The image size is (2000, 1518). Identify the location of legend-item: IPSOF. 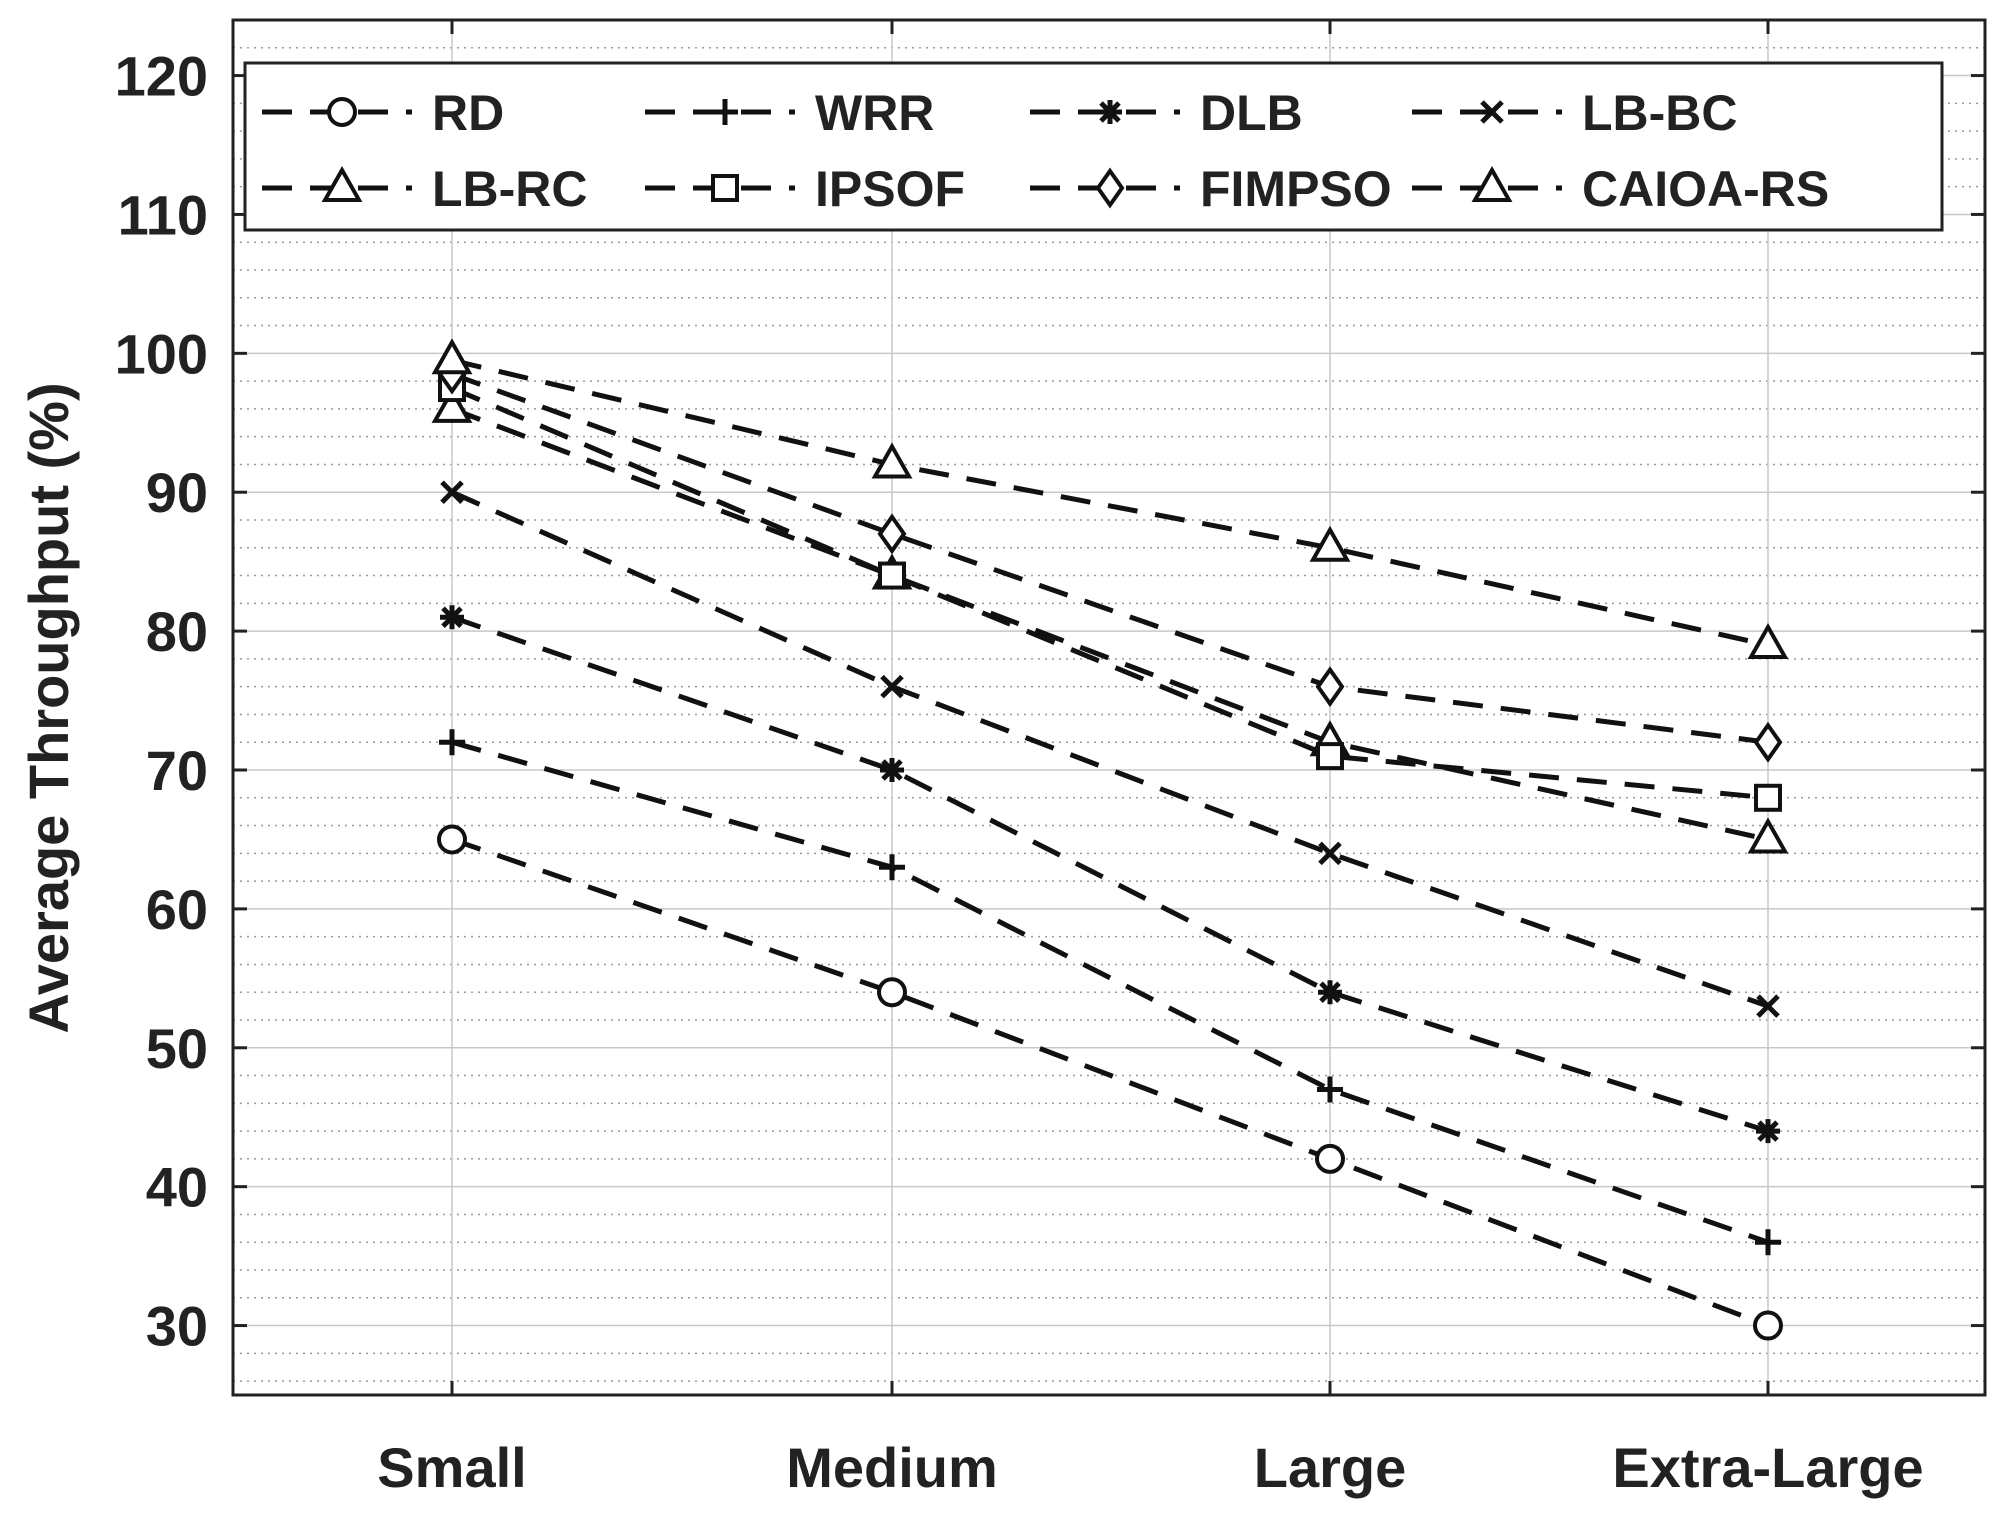
(805, 189).